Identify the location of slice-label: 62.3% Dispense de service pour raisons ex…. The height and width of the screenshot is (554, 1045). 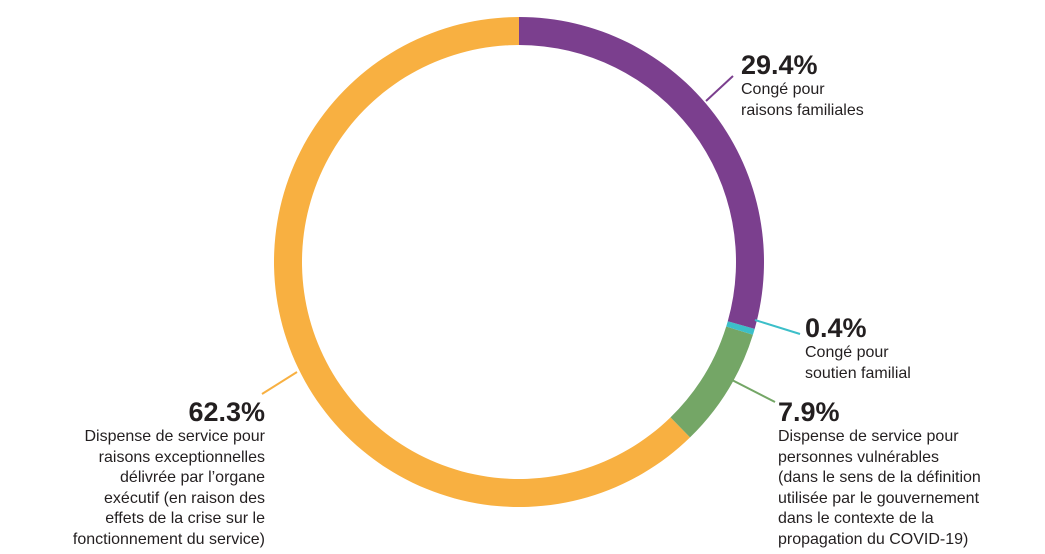
(169, 474).